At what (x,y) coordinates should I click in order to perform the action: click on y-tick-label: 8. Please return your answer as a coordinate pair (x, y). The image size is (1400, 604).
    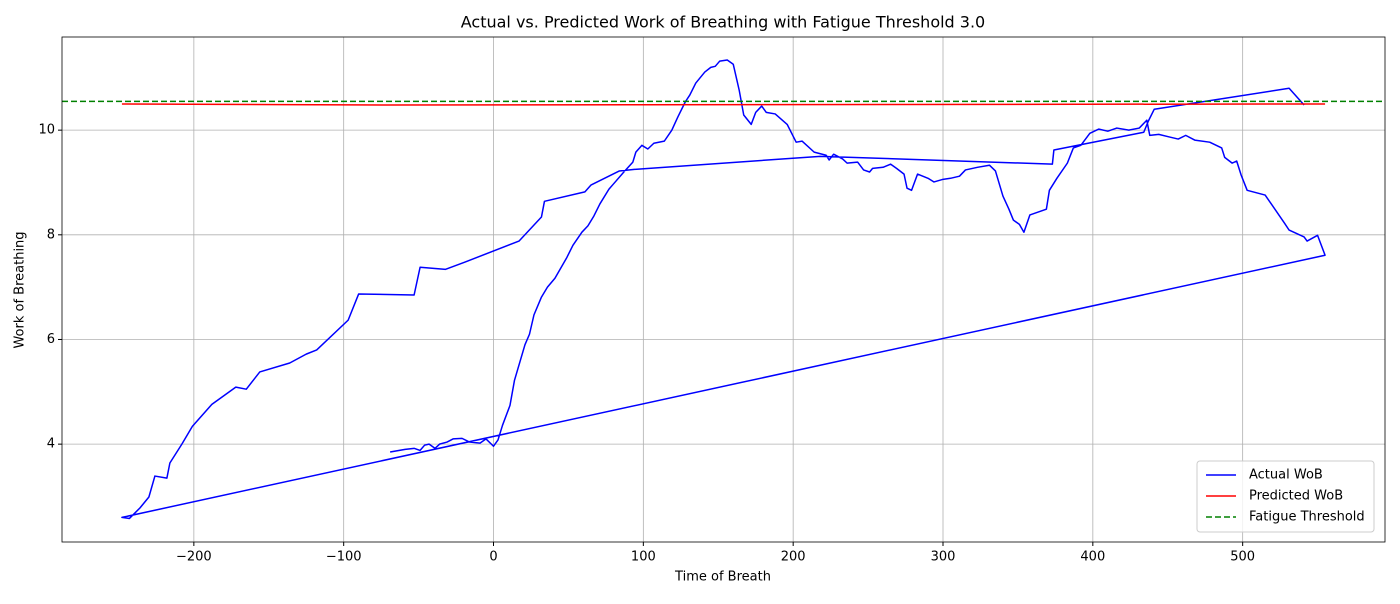
    Looking at the image, I should click on (51, 234).